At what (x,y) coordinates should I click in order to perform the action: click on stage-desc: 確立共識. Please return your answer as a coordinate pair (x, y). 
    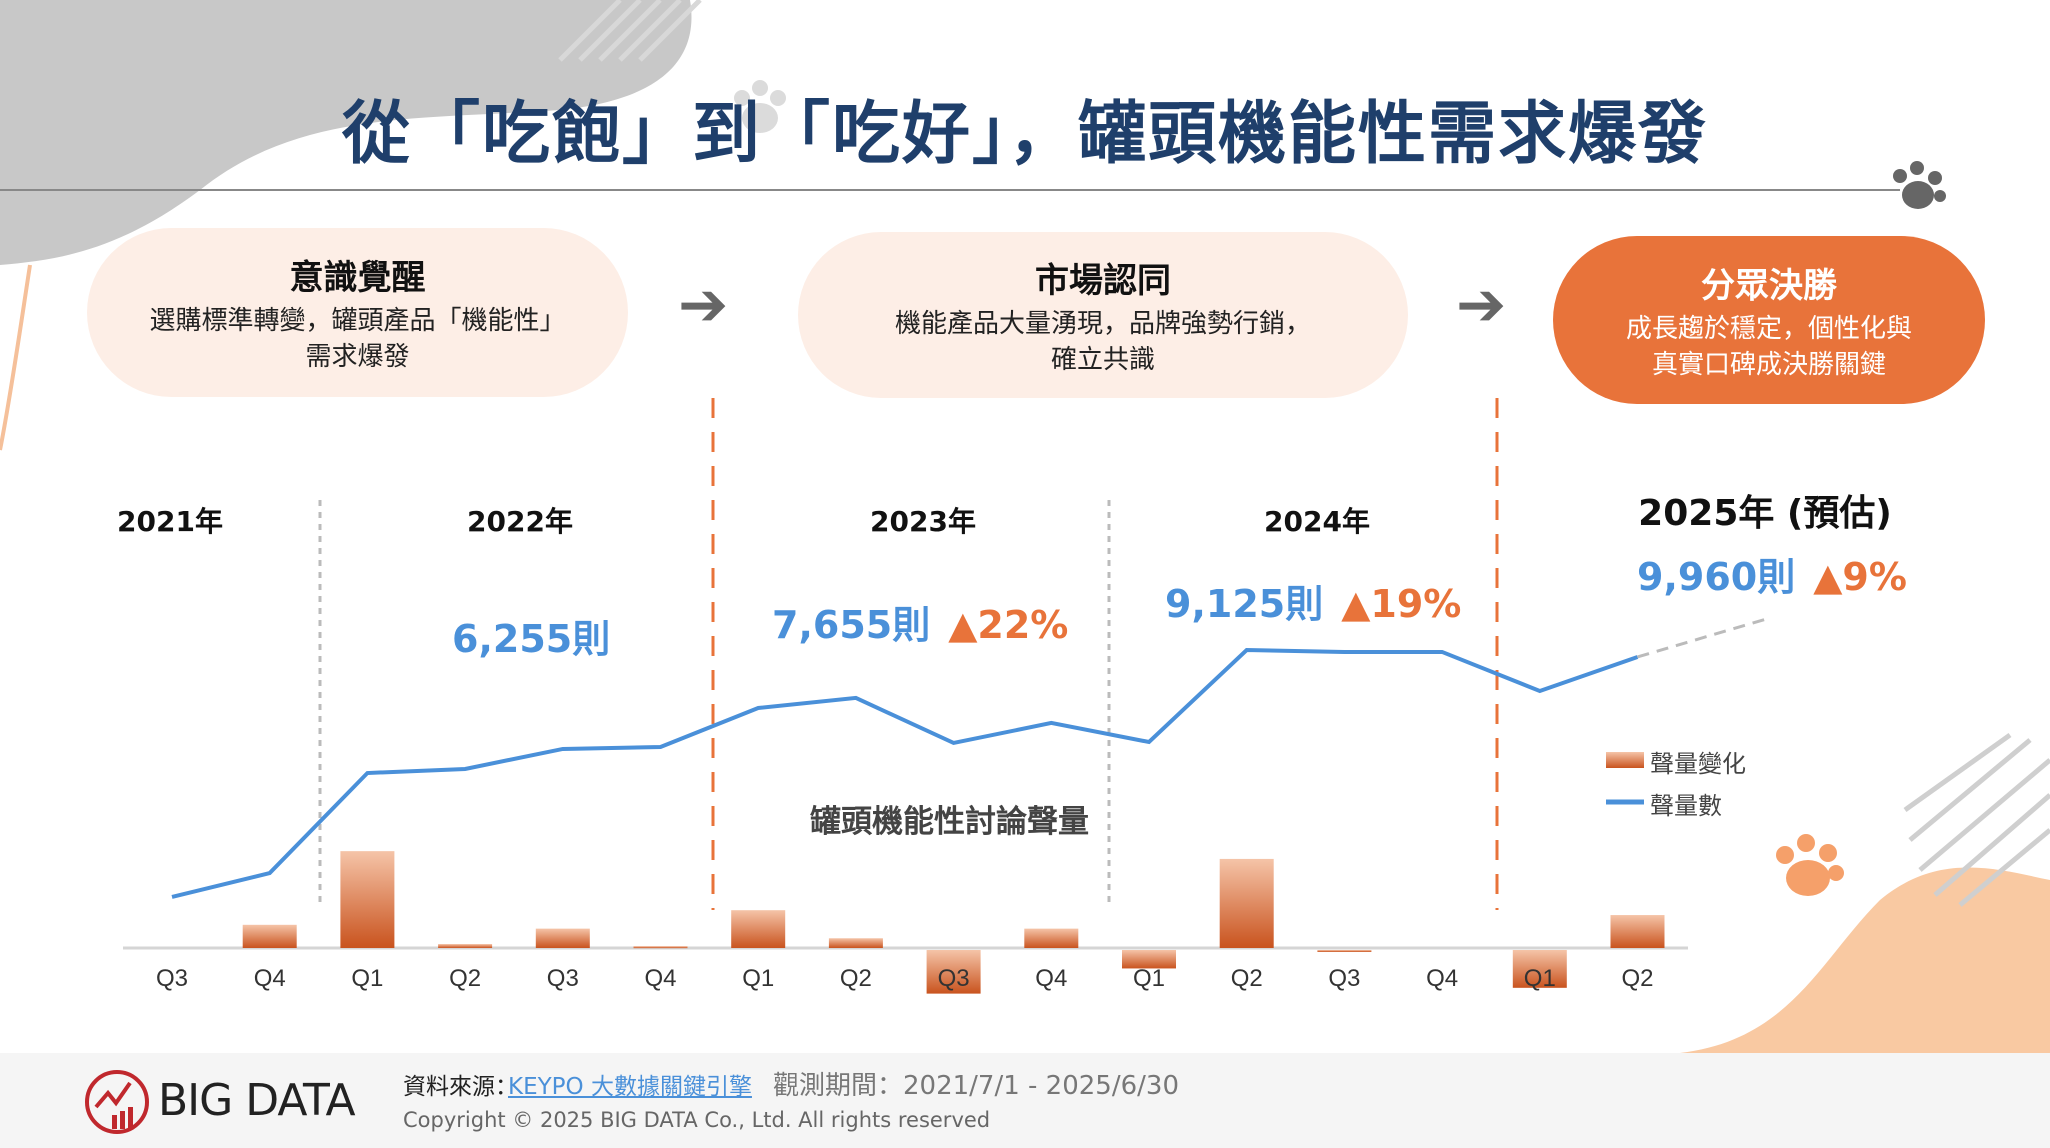
    Looking at the image, I should click on (1102, 359).